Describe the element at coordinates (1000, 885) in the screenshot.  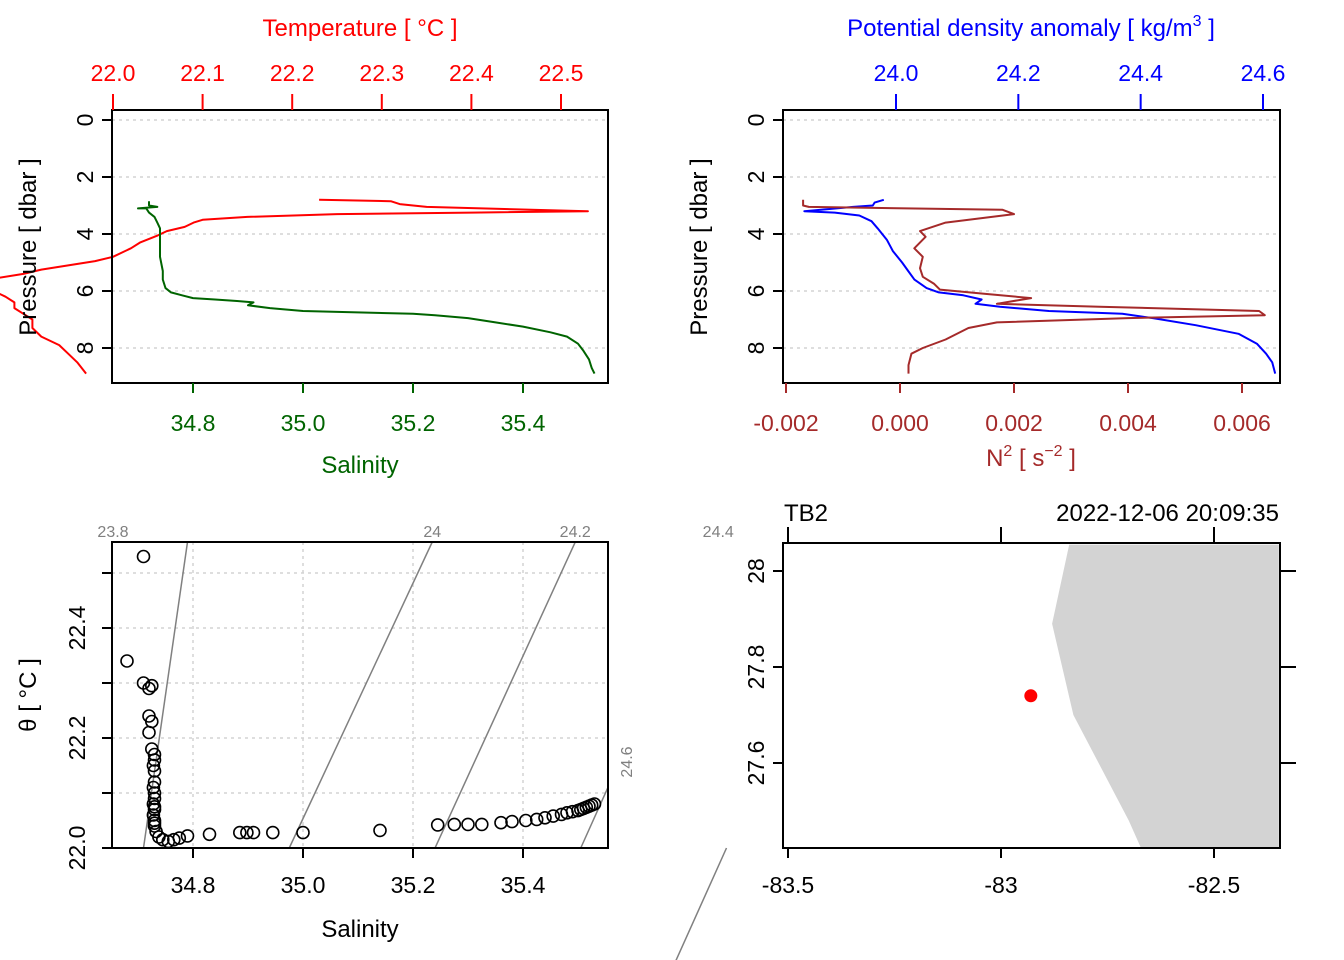
I see `x-tick-label: -83` at that location.